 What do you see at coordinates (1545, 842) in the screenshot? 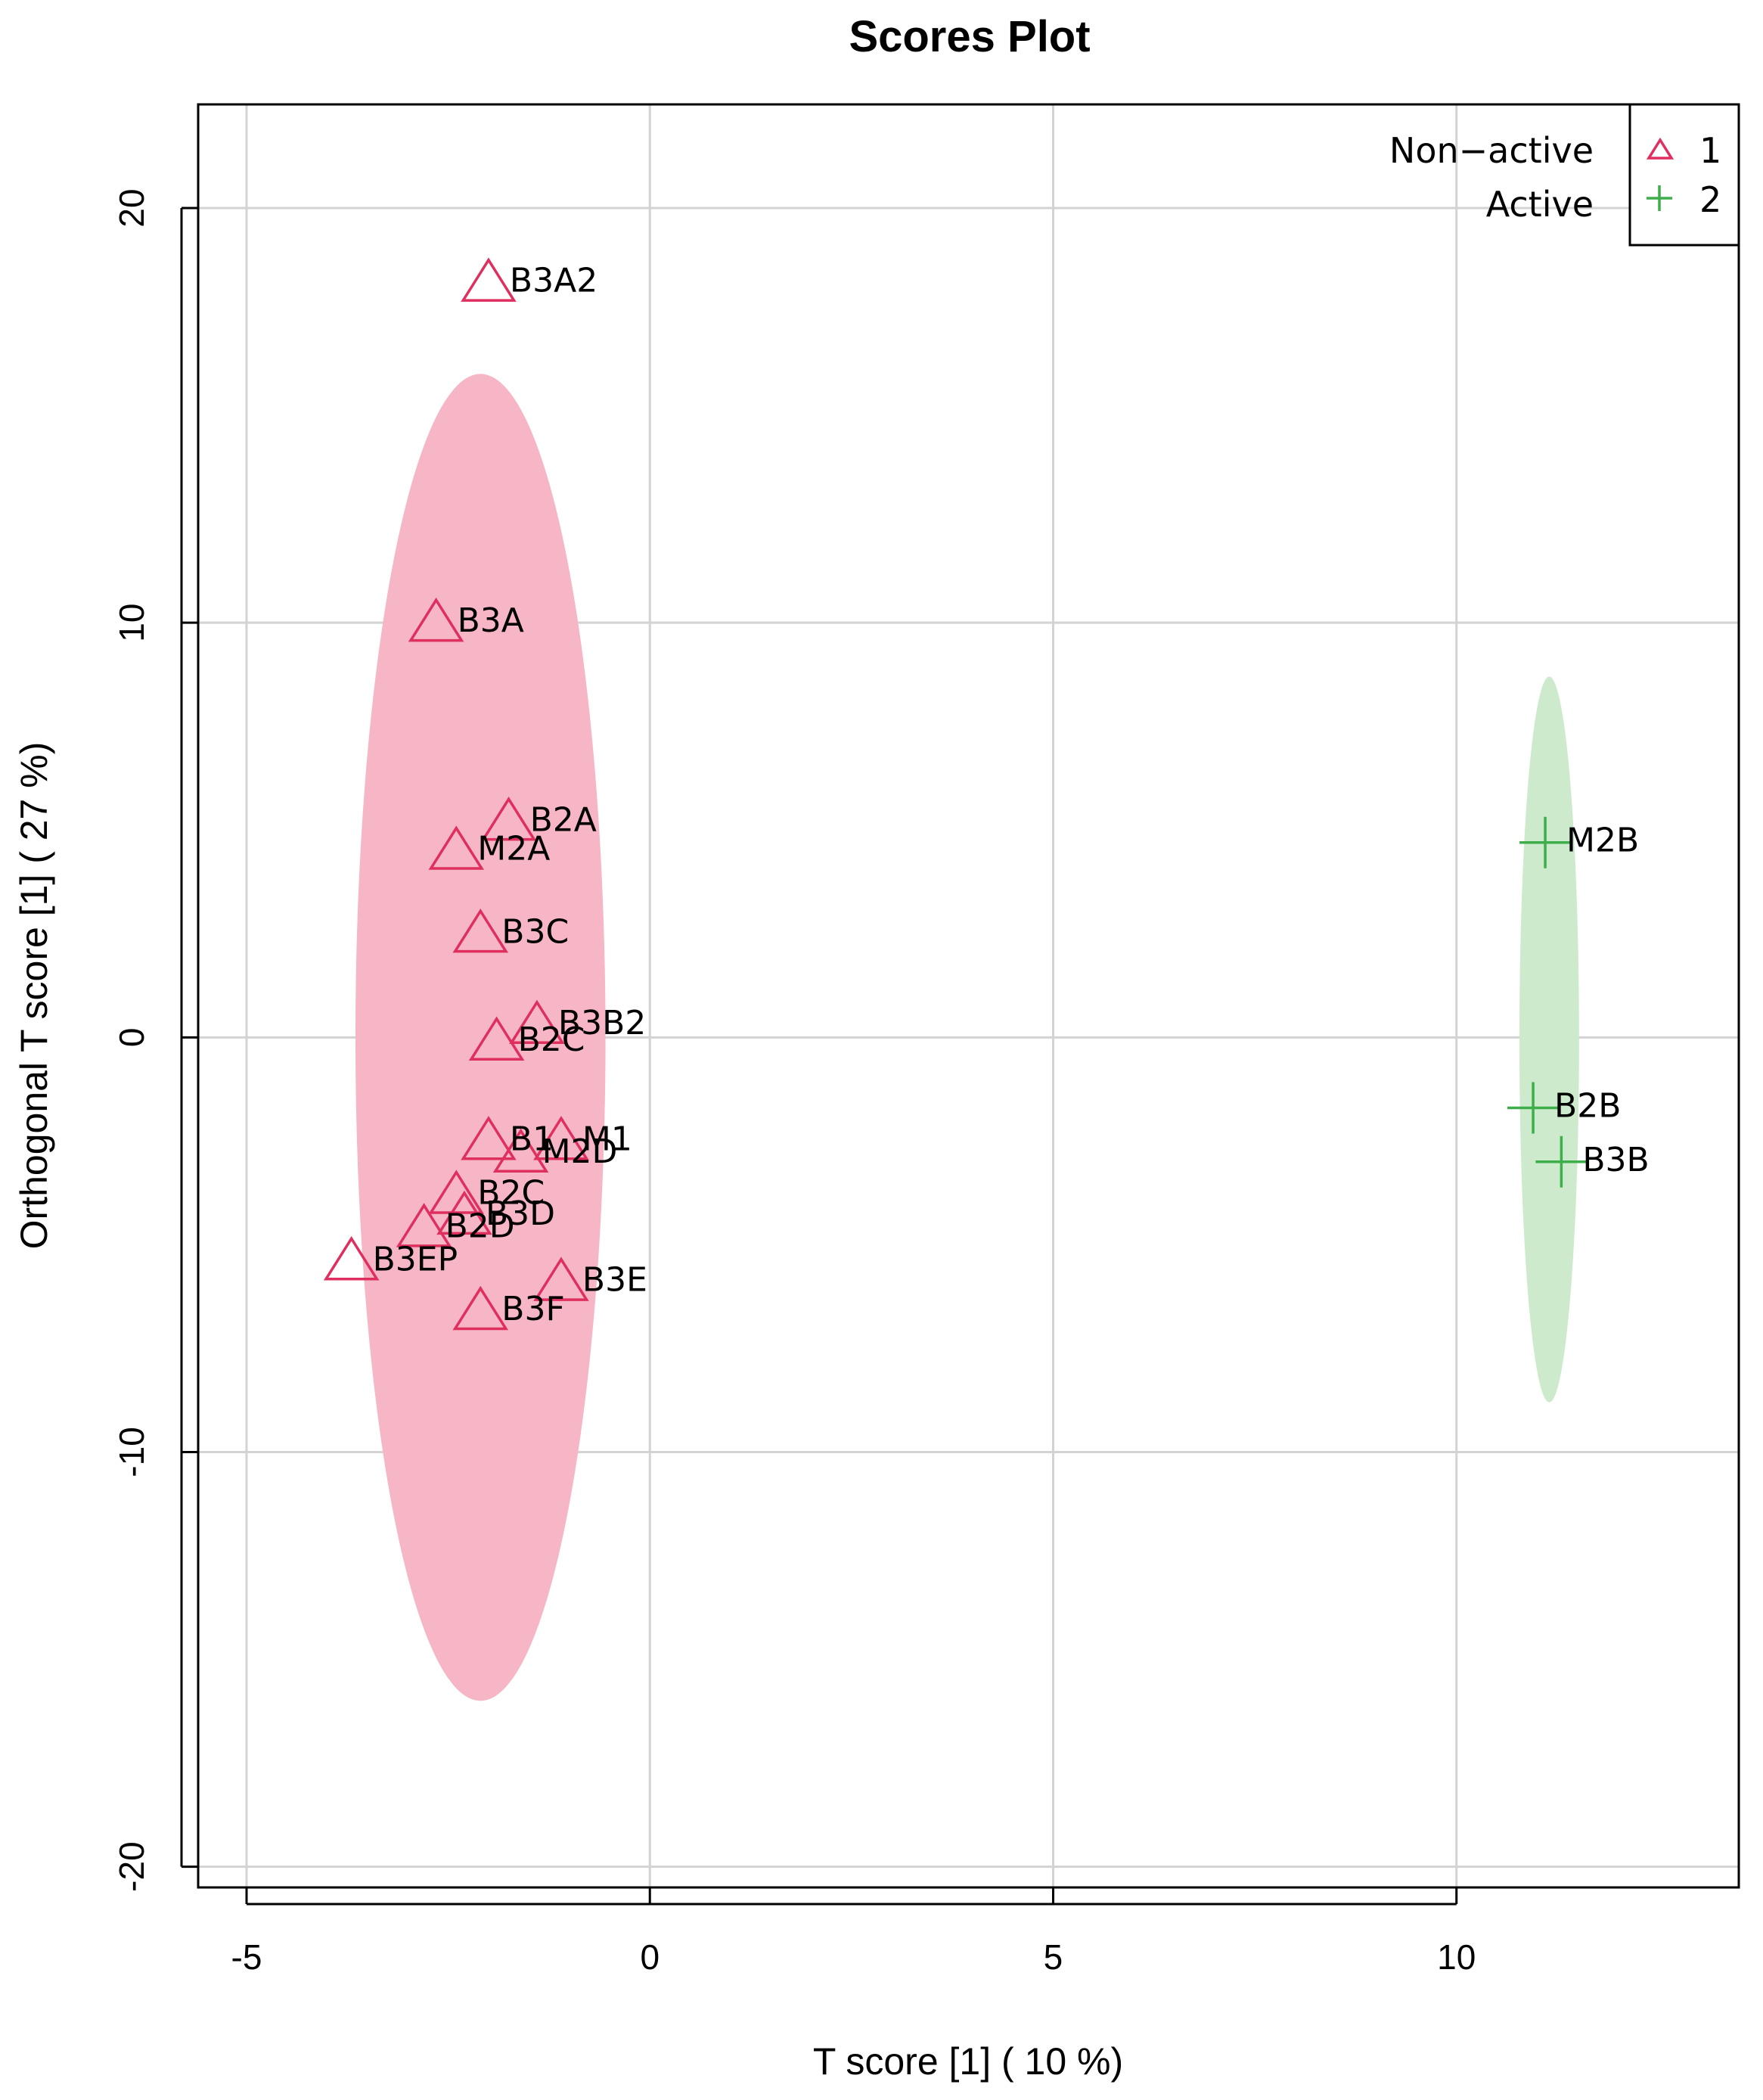
I see `point-m2b` at bounding box center [1545, 842].